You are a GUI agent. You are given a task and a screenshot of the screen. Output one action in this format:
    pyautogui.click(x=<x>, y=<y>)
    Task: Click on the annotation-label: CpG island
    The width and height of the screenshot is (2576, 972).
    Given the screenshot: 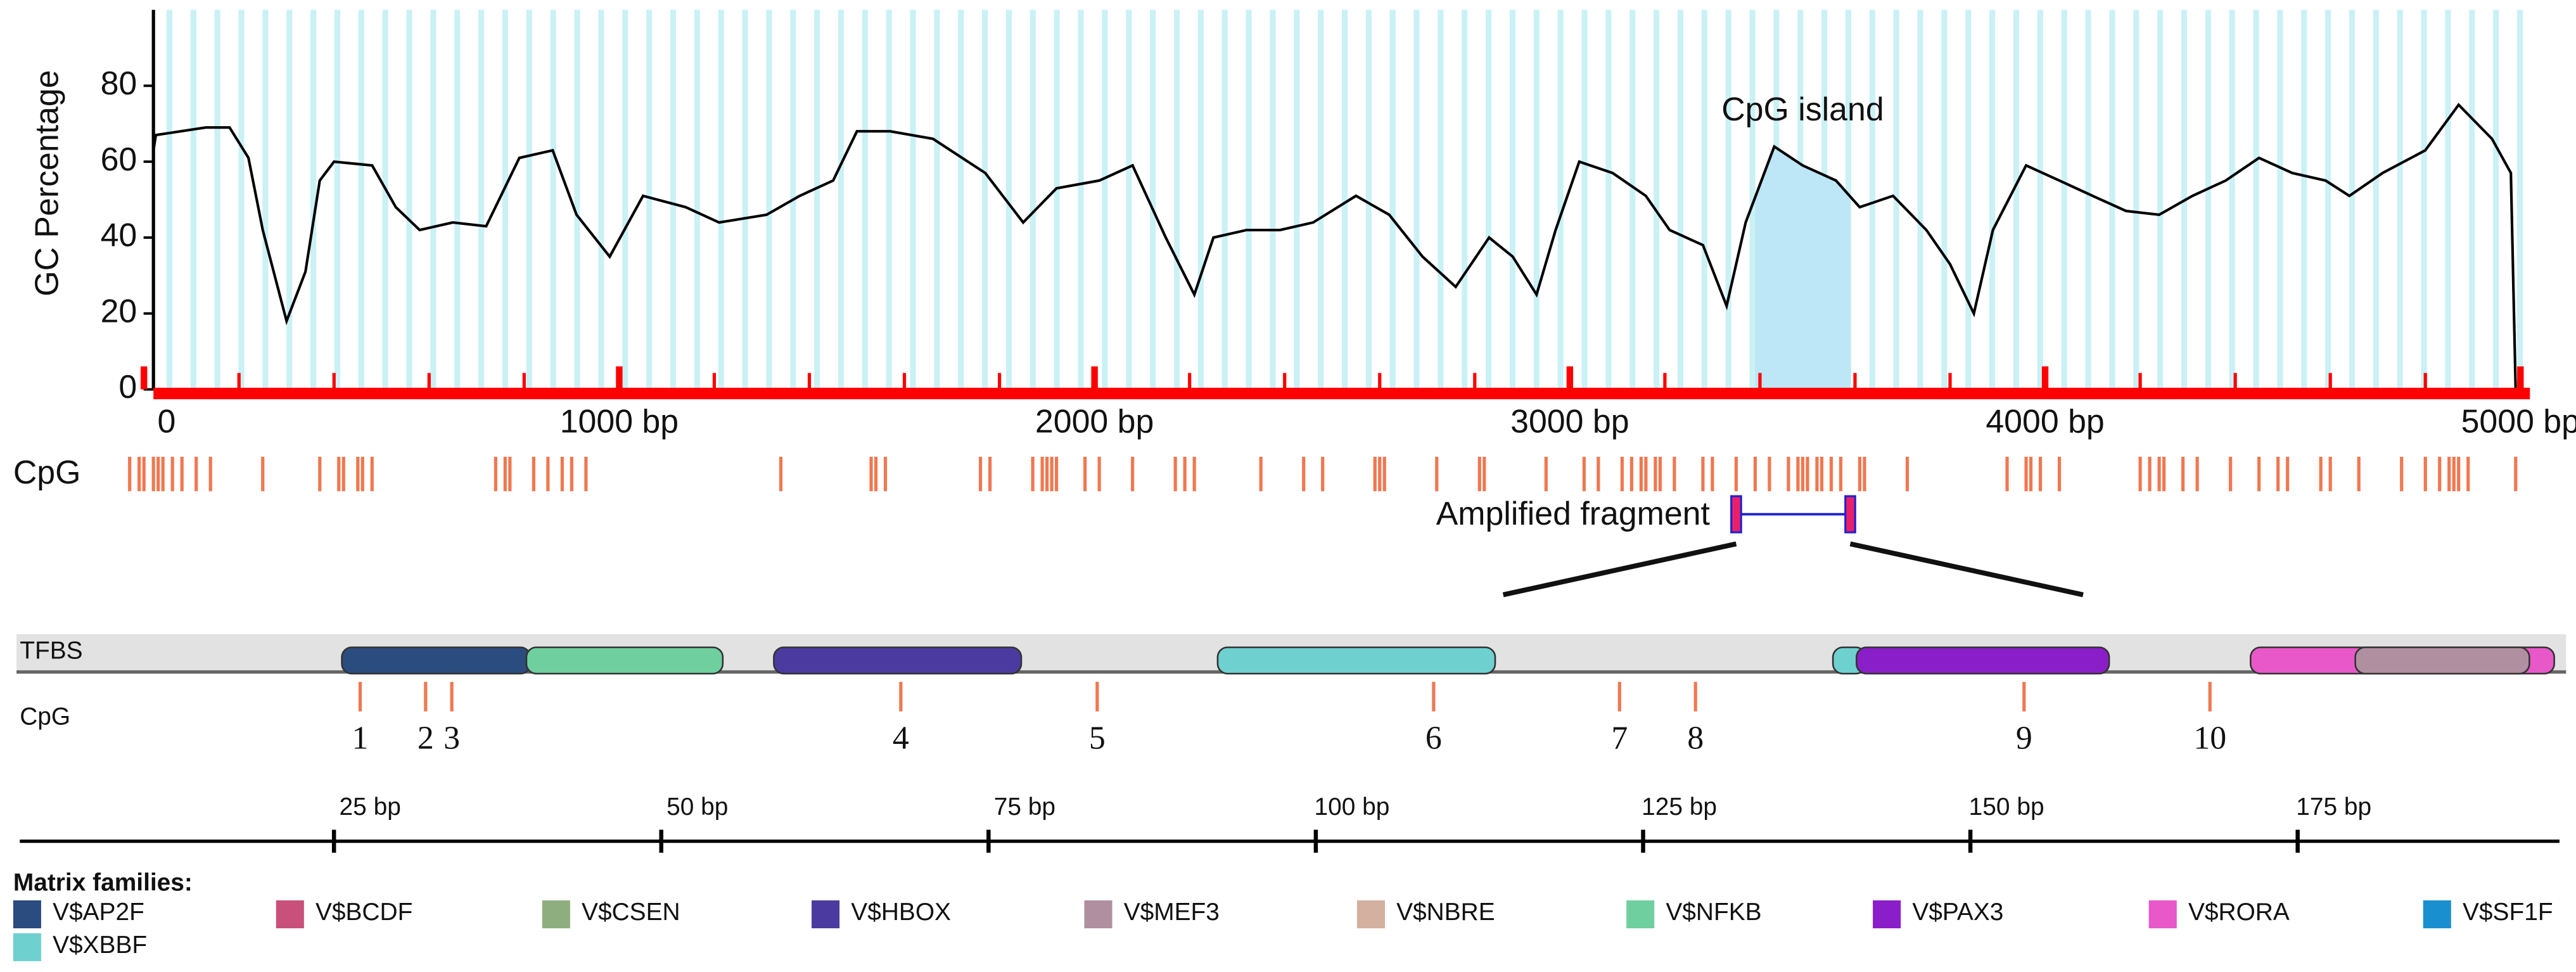 What is the action you would take?
    pyautogui.click(x=1803, y=109)
    